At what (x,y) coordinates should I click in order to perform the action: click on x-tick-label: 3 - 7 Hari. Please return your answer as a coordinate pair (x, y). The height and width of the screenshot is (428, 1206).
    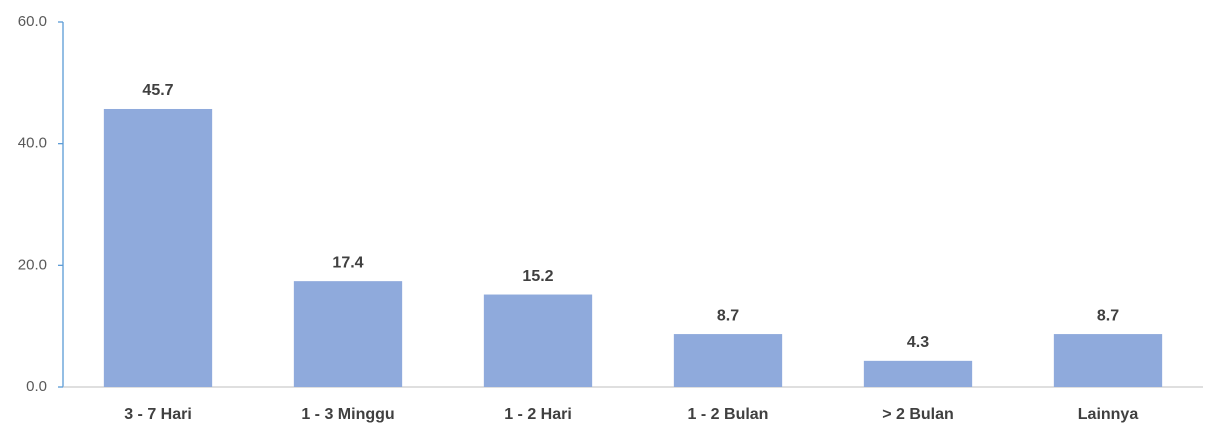
    Looking at the image, I should click on (158, 414).